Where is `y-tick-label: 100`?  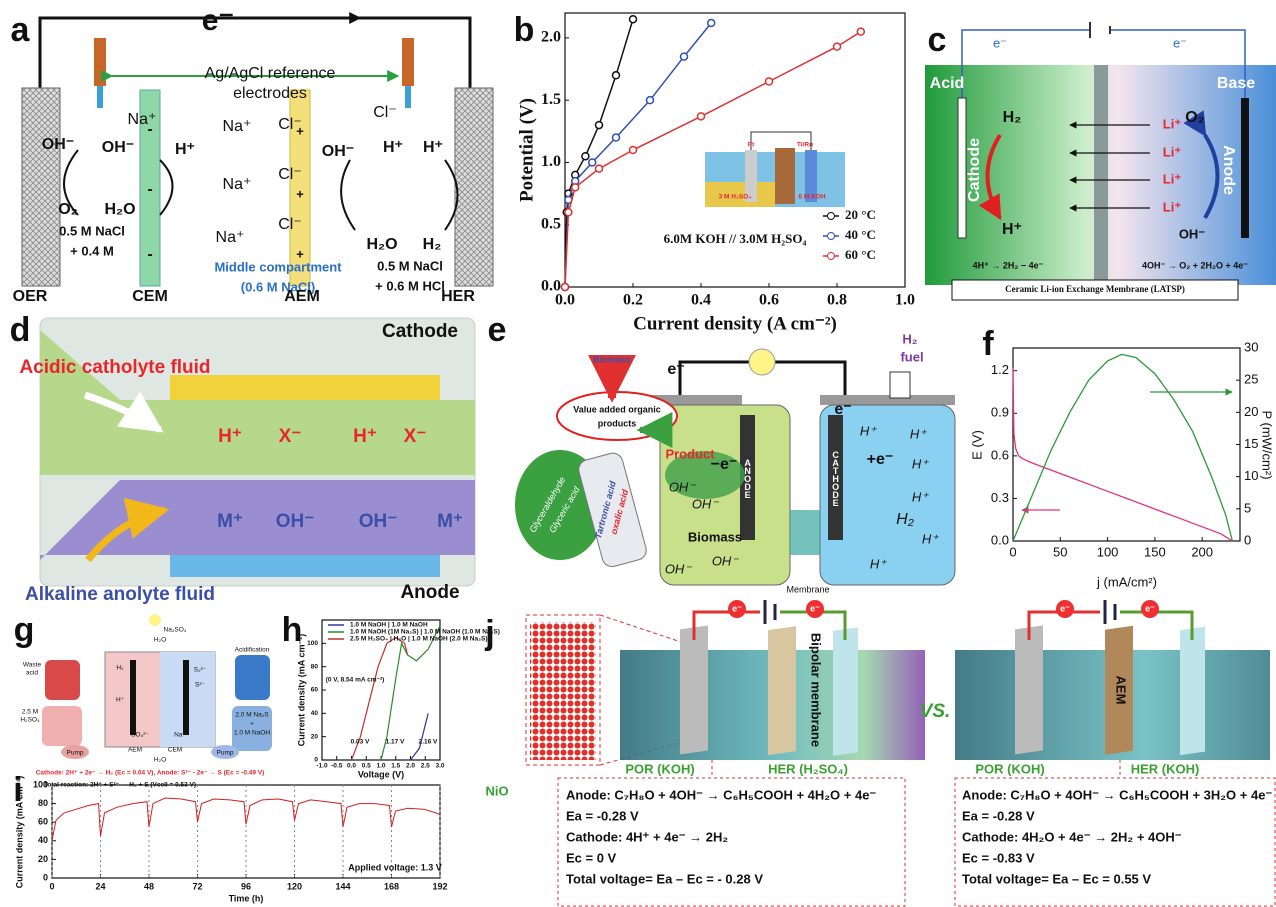 y-tick-label: 100 is located at coordinates (312, 643).